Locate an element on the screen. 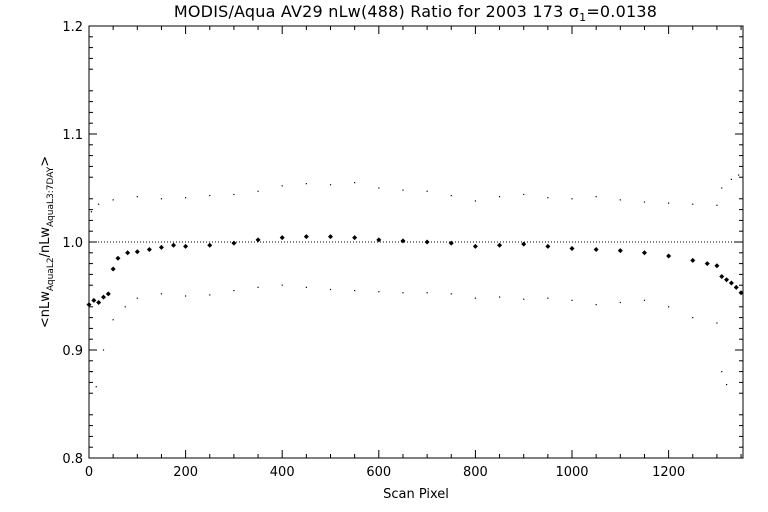 This screenshot has height=512, width=768. x-axis-label: Scan Pixel is located at coordinates (416, 494).